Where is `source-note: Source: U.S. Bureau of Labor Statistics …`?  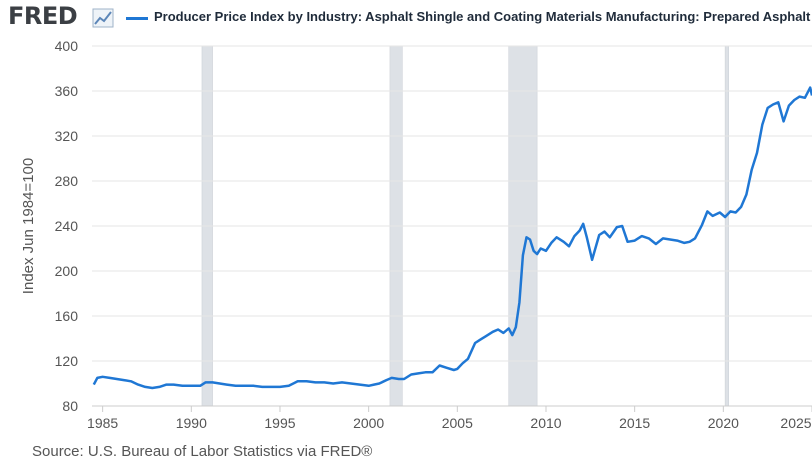
source-note: Source: U.S. Bureau of Labor Statistics … is located at coordinates (202, 451).